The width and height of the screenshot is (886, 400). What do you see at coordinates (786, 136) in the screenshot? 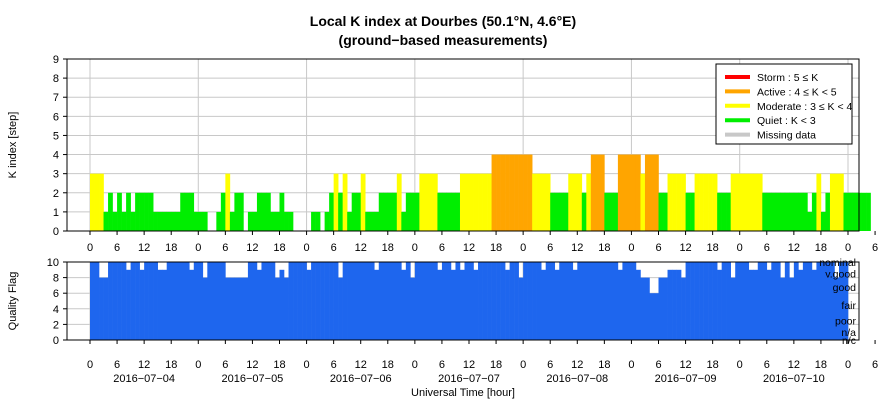
I see `legend-label: Missing data` at bounding box center [786, 136].